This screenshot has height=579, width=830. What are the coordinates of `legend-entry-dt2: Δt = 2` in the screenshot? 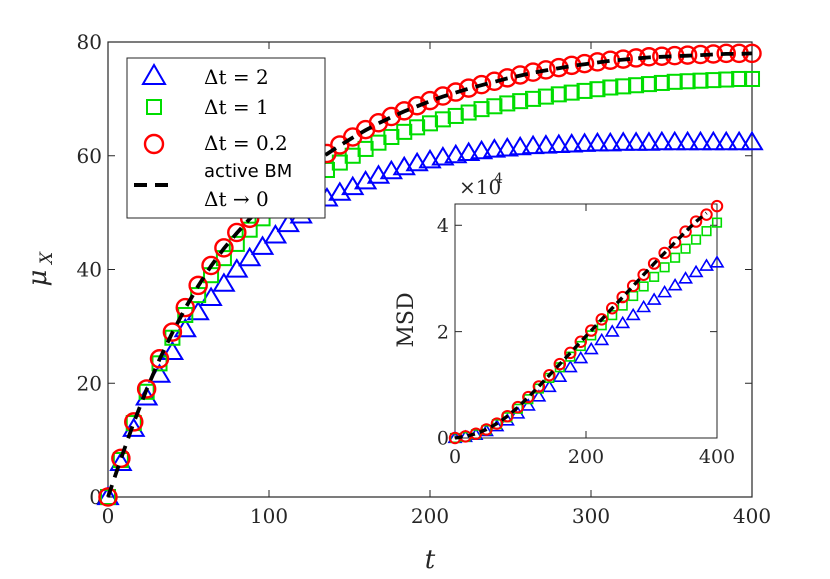 It's located at (236, 77).